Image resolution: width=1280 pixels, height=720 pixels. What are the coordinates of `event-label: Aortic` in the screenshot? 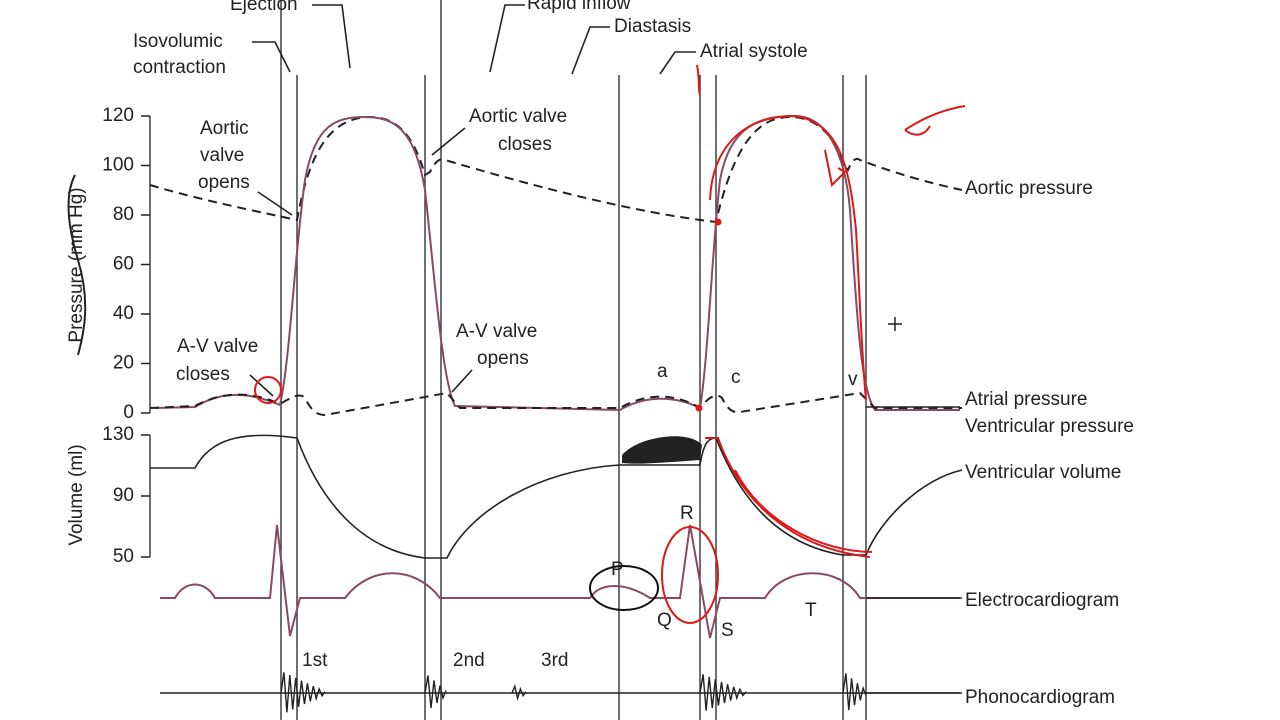 It's located at (224, 128).